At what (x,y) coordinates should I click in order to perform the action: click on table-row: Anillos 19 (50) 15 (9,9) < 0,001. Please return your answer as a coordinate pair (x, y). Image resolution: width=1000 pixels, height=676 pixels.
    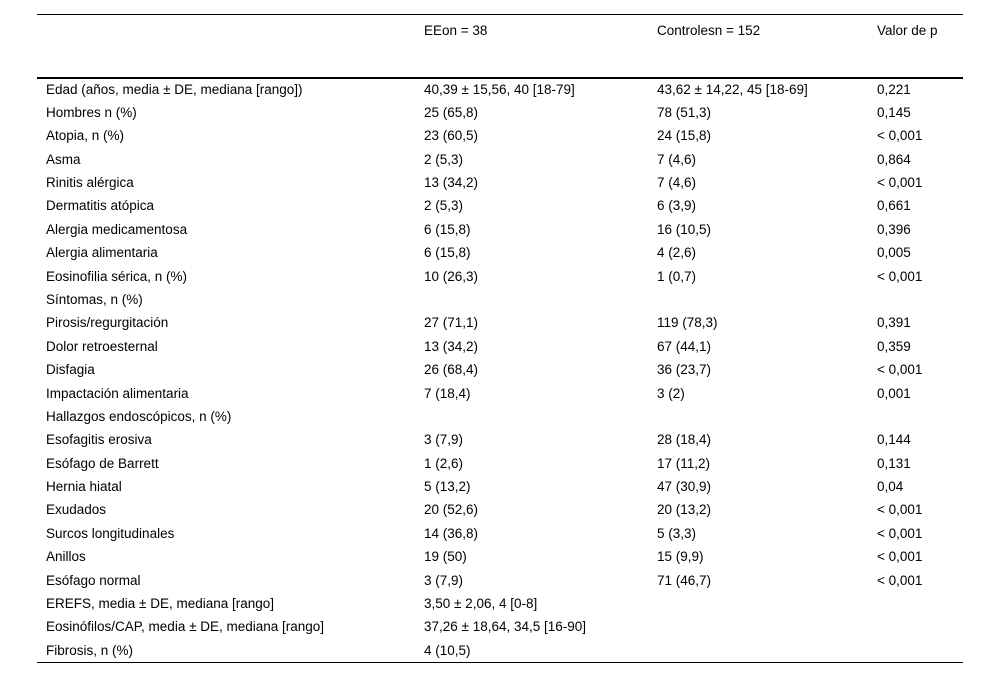
    Looking at the image, I should click on (500, 556).